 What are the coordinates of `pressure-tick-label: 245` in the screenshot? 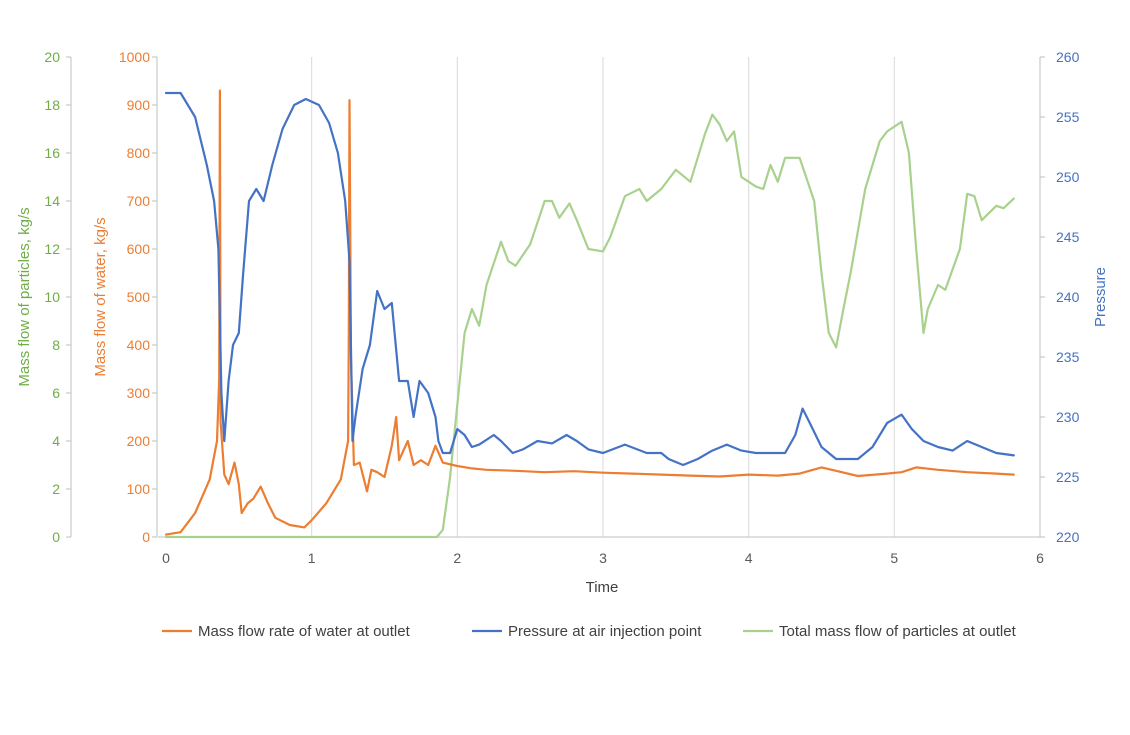 It's located at (1068, 237).